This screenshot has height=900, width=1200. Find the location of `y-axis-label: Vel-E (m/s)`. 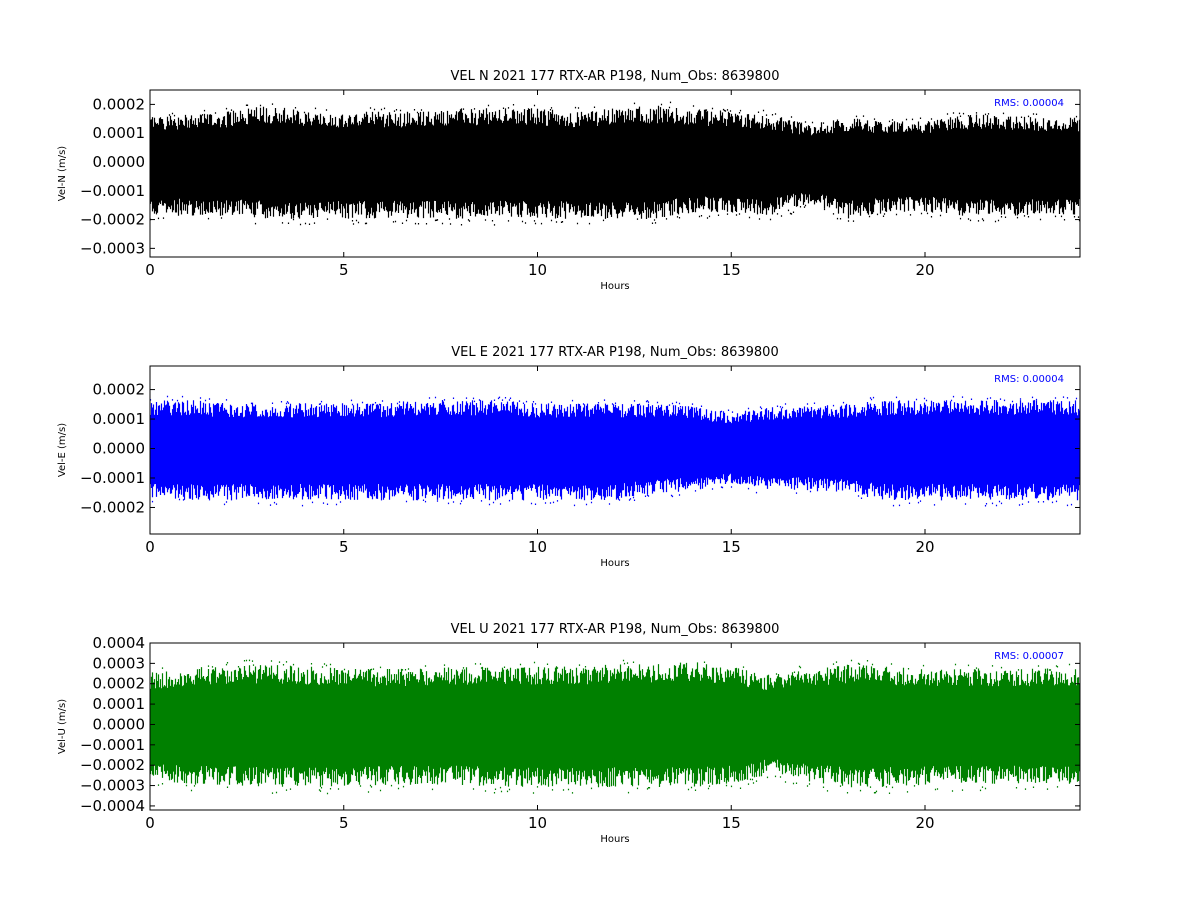

y-axis-label: Vel-E (m/s) is located at coordinates (62, 450).